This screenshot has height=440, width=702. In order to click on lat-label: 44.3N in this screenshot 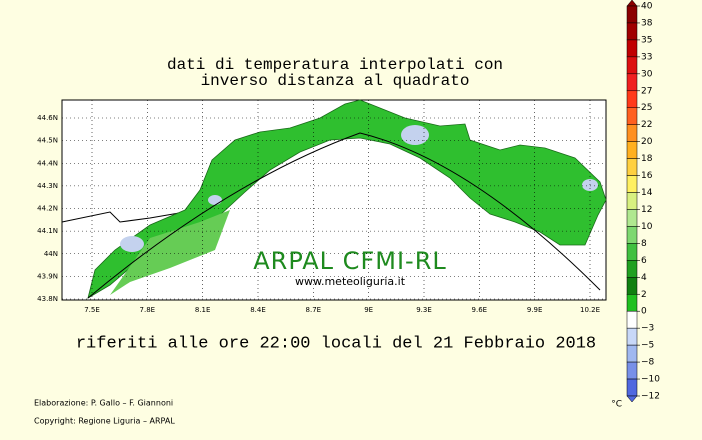, I will do `click(47, 186)`.